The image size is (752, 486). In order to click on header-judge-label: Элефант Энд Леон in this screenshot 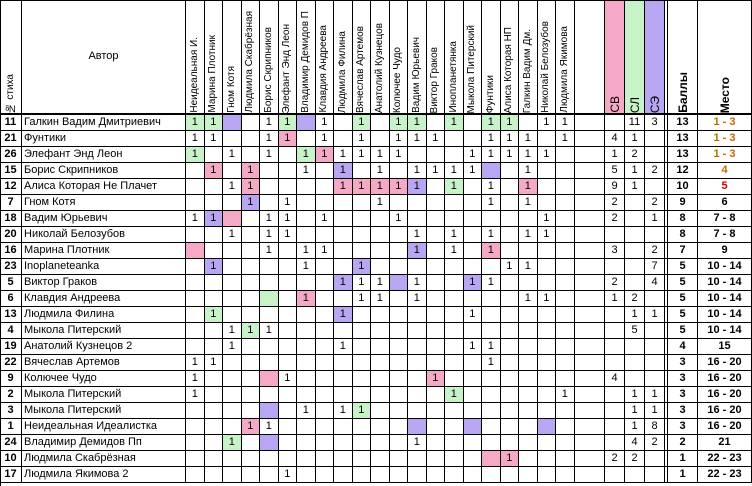, I will do `click(287, 68)`.